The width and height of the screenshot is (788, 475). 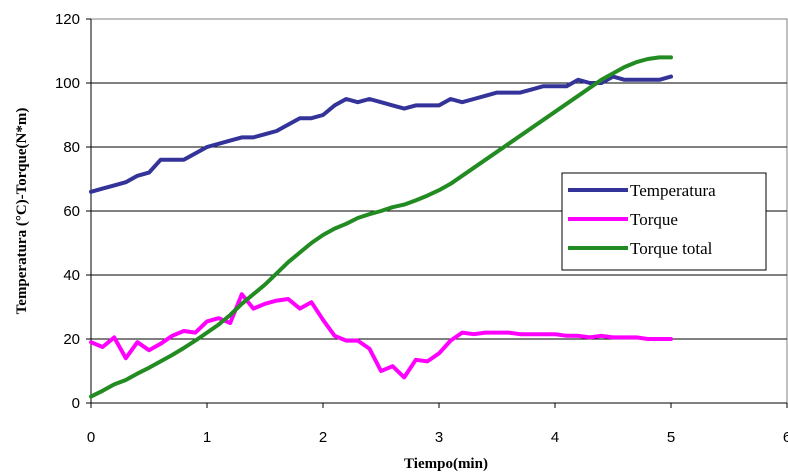 I want to click on x-tick-label: 3, so click(x=439, y=437).